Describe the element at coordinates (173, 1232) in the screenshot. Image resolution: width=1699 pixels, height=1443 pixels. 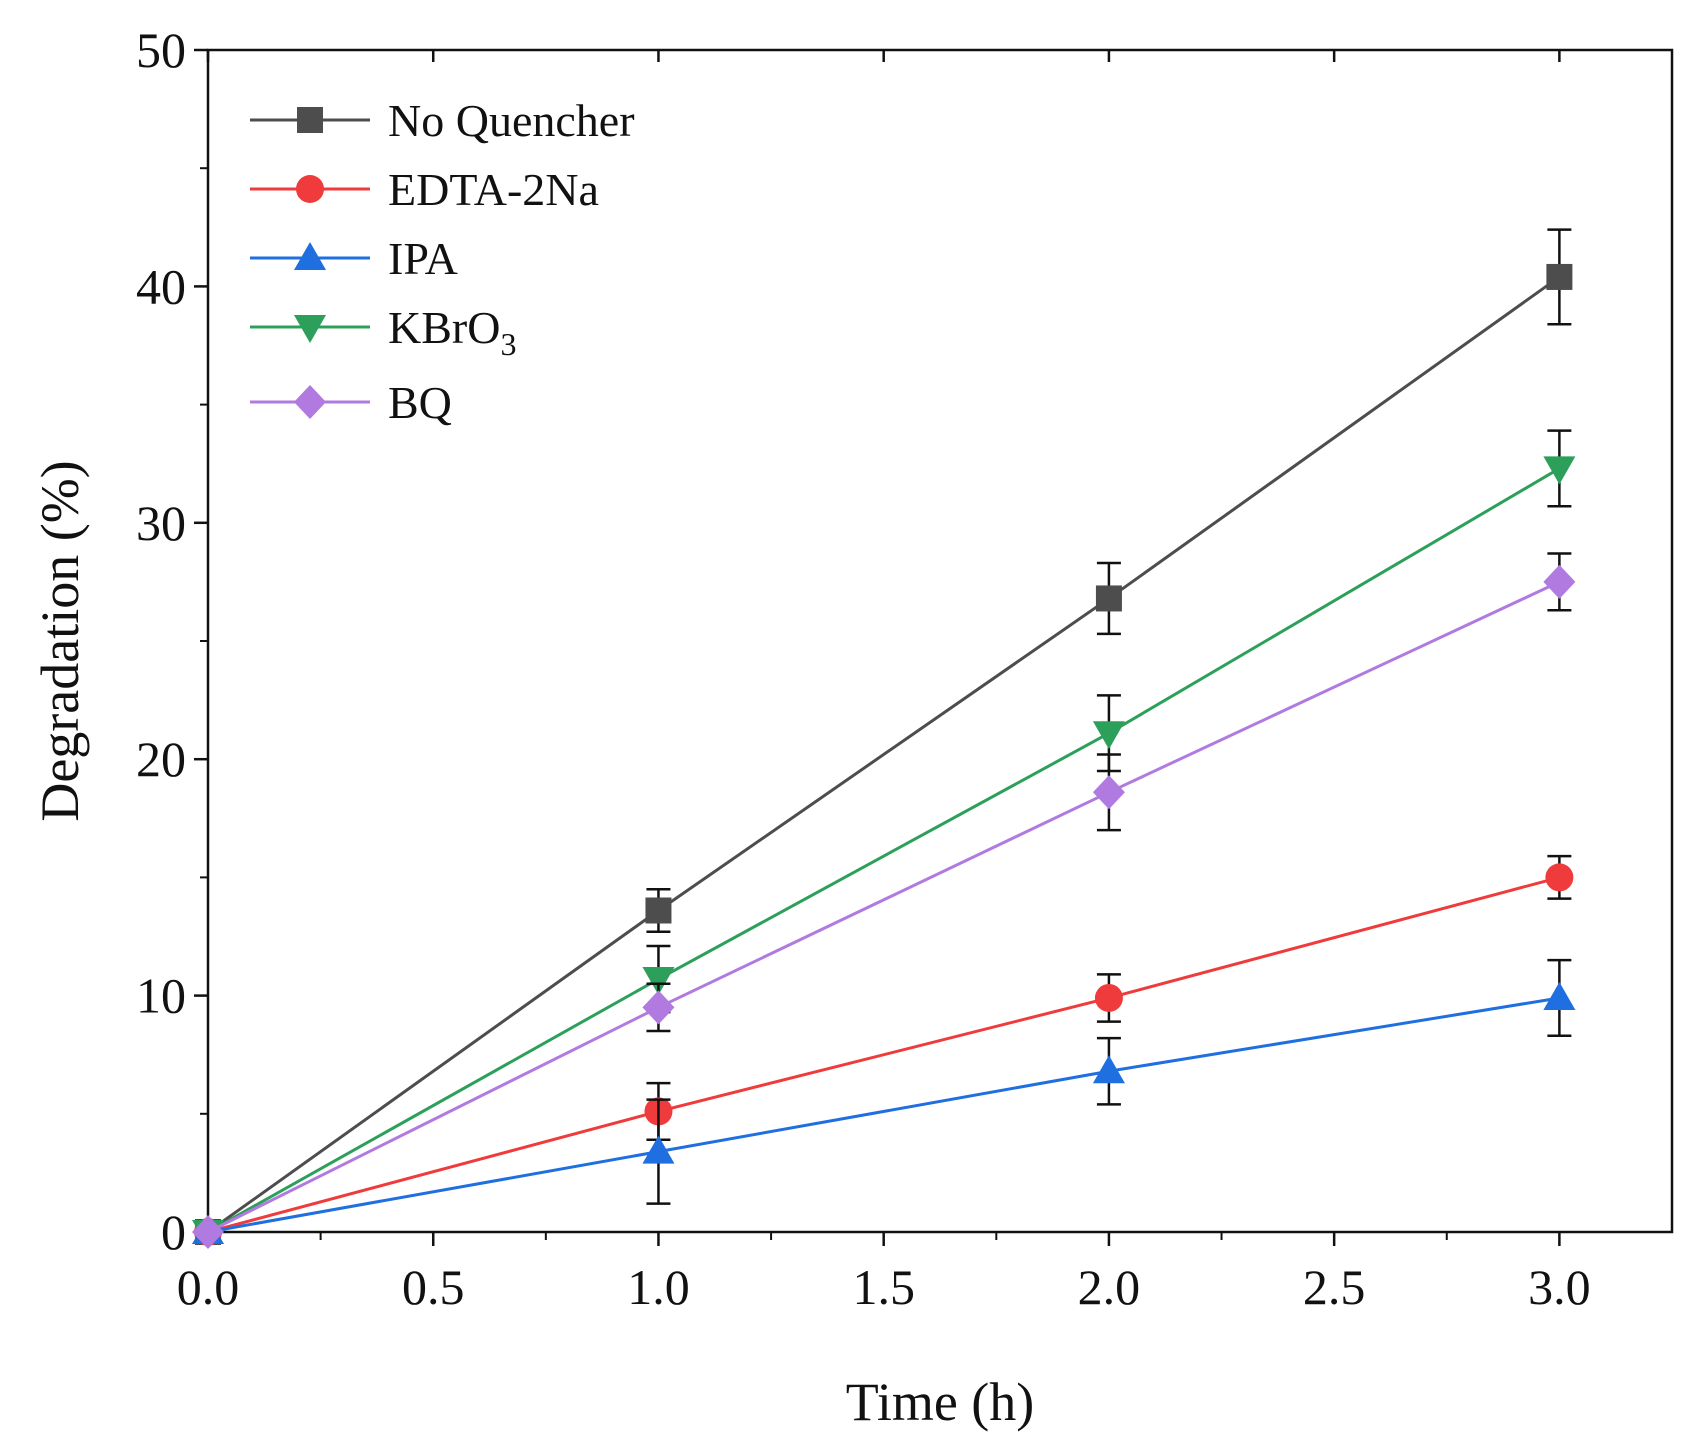
I see `y-tick-label: 0` at that location.